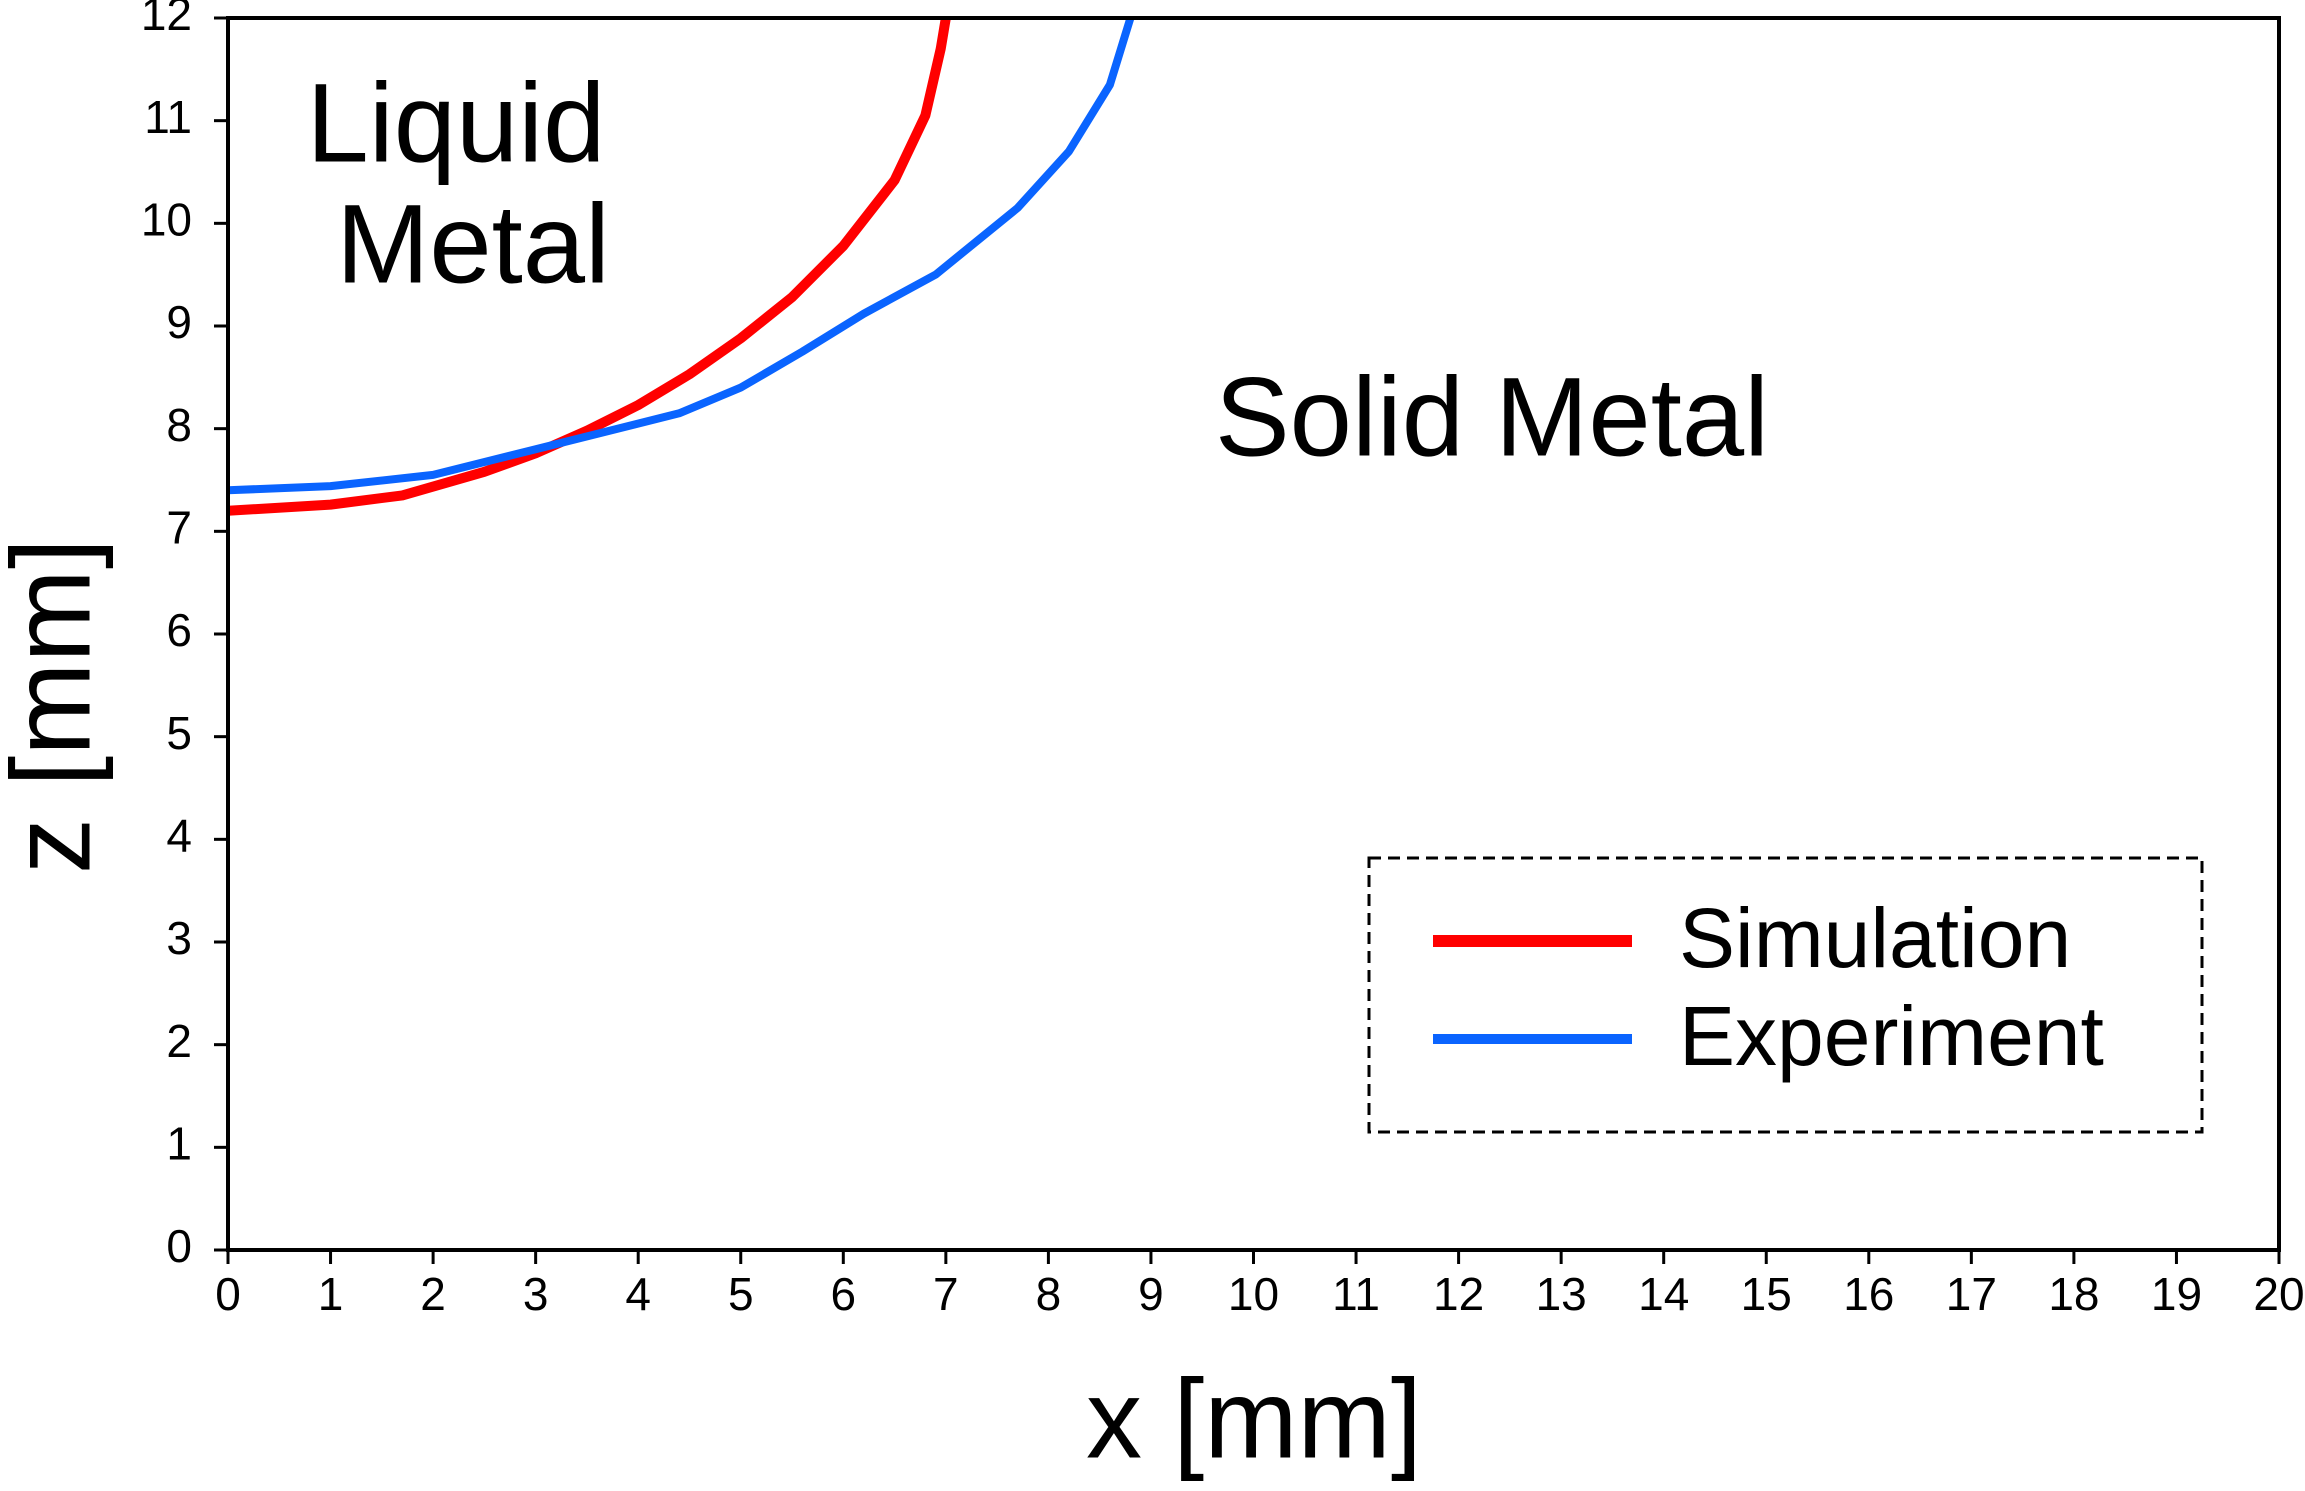 Image resolution: width=2305 pixels, height=1491 pixels. I want to click on y-tick-label: 4, so click(179, 835).